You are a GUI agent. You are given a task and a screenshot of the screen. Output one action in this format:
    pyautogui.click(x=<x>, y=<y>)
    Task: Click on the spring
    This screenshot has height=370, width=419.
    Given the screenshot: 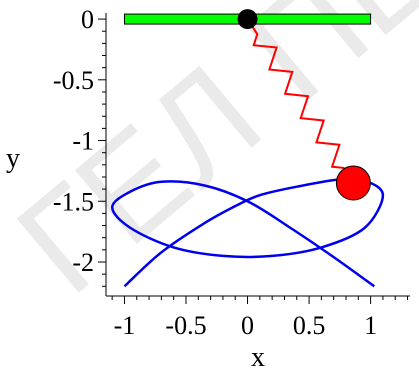 What is the action you would take?
    pyautogui.click(x=300, y=101)
    